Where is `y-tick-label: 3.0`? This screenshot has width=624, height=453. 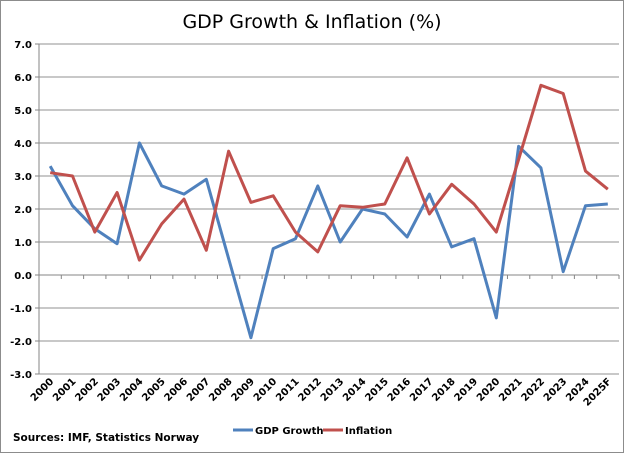 y-tick-label: 3.0 is located at coordinates (23, 177).